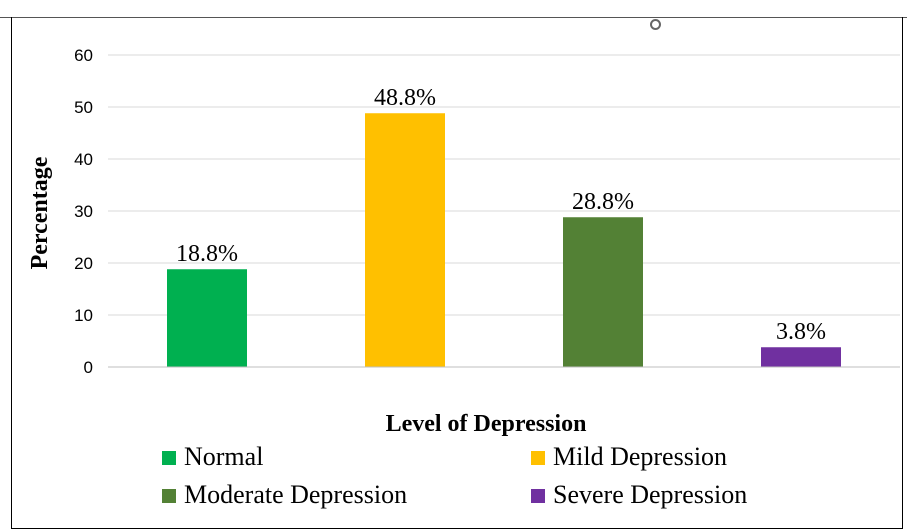 This screenshot has height=531, width=907. What do you see at coordinates (40, 212) in the screenshot?
I see `y-axis-title: Percentage` at bounding box center [40, 212].